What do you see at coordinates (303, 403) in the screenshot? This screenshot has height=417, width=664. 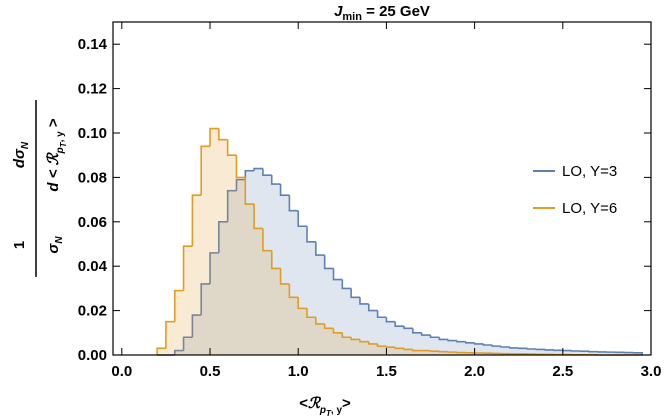 I see `x-label-open: <` at bounding box center [303, 403].